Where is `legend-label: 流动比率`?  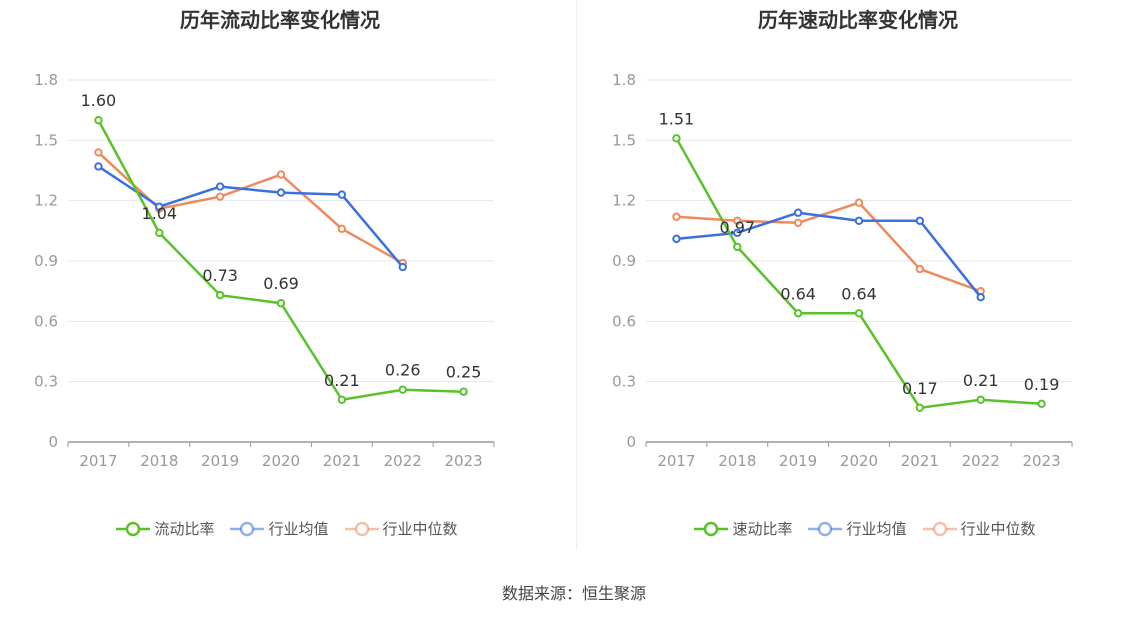
legend-label: 流动比率 is located at coordinates (184, 529).